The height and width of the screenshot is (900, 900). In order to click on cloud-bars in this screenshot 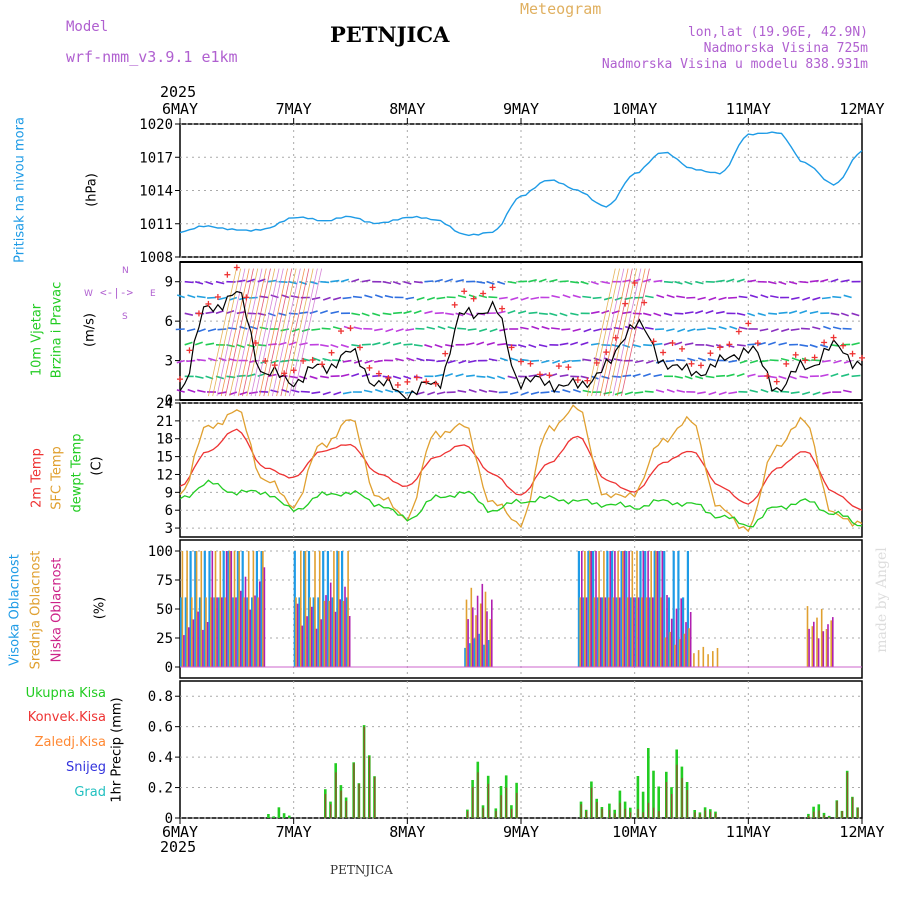, I will do `click(507, 609)`.